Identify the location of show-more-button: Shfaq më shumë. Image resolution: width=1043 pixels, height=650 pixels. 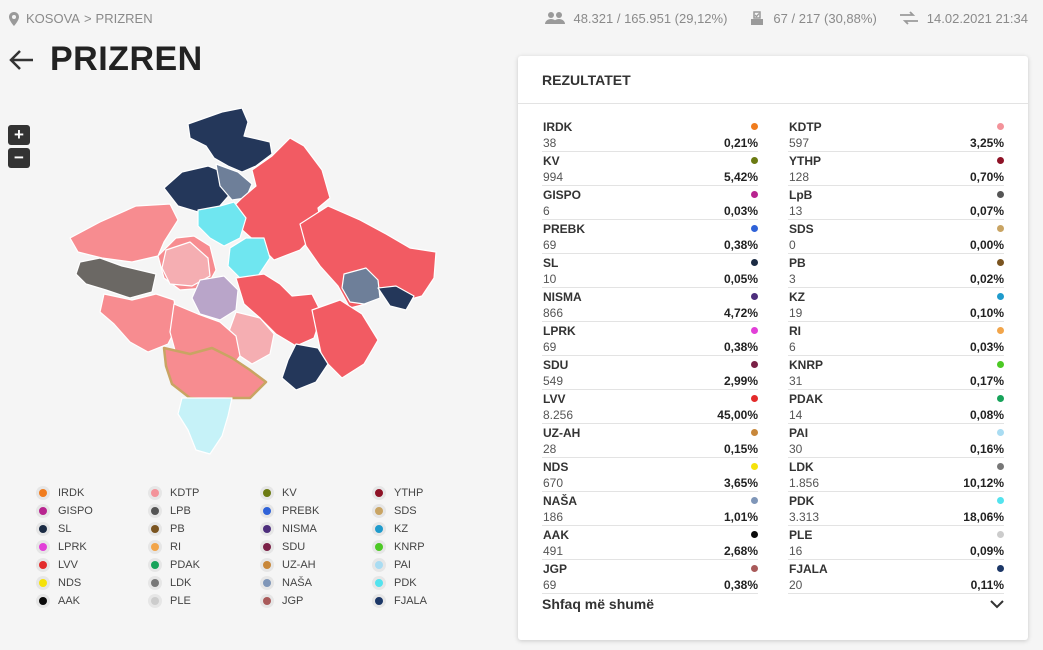
(773, 604).